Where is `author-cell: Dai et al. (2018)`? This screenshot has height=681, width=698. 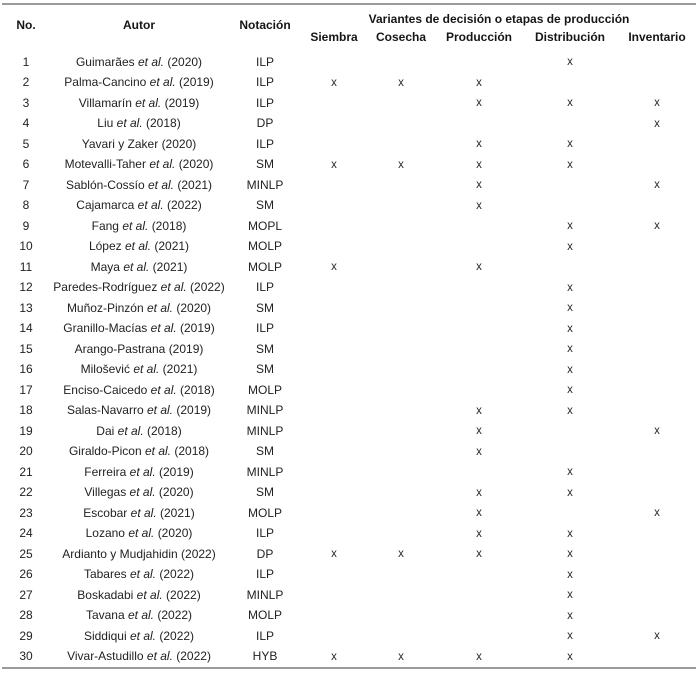
author-cell: Dai et al. (2018) is located at coordinates (139, 431).